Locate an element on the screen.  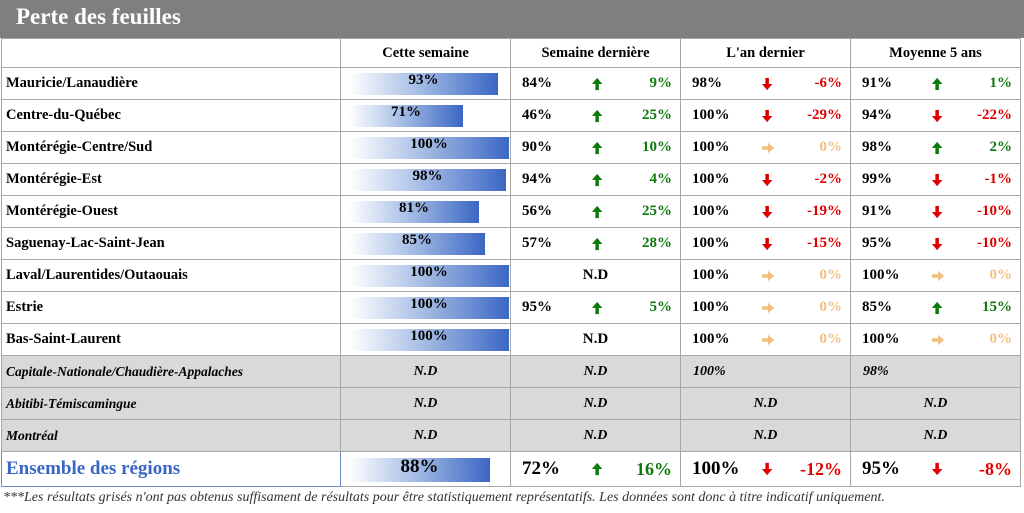
value: 98% is located at coordinates (707, 83).